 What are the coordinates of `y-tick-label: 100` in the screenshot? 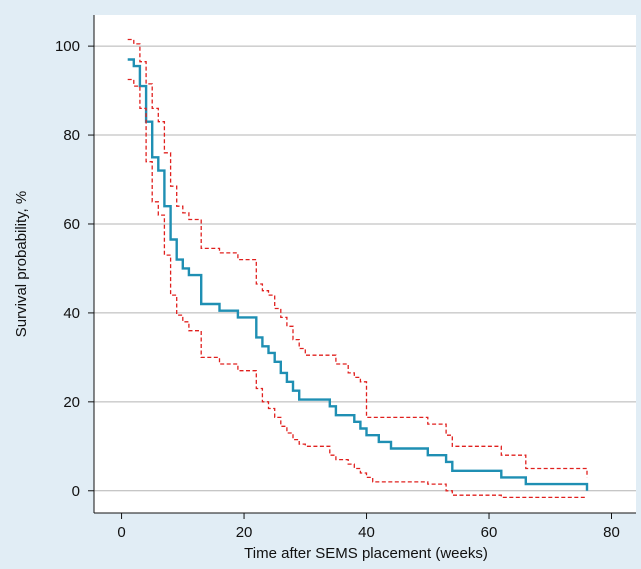 It's located at (67, 46).